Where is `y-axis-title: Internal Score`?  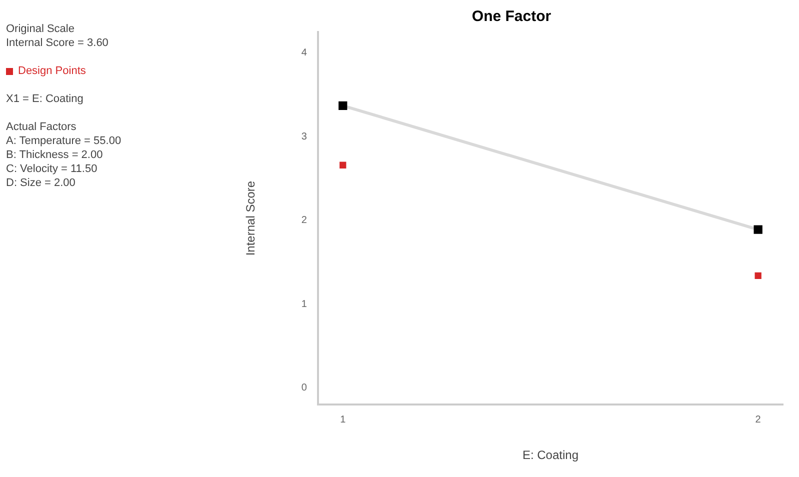 y-axis-title: Internal Score is located at coordinates (251, 218).